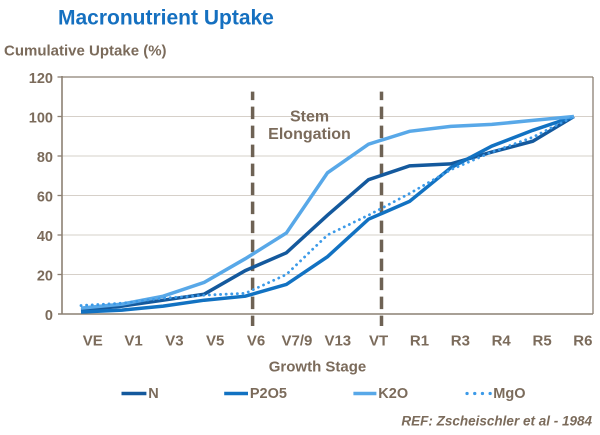  I want to click on svg-text: 0, so click(49, 316).